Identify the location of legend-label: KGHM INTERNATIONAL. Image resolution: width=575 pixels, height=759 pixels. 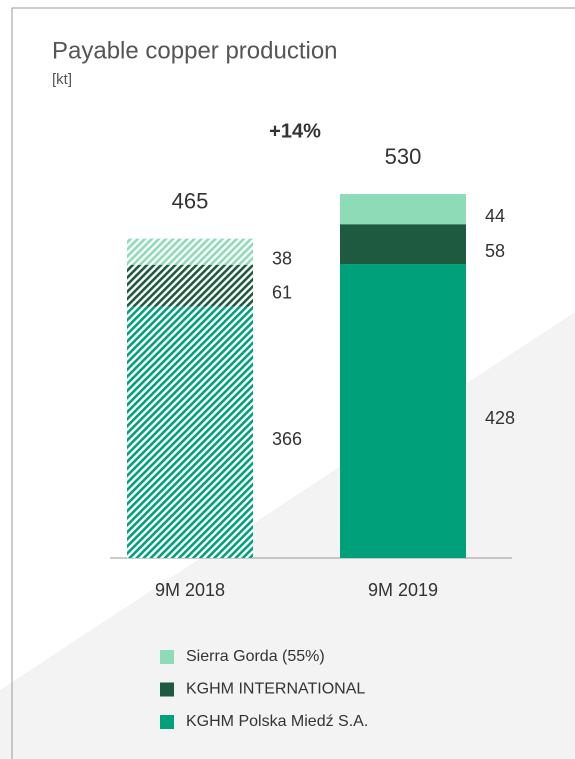
(275, 689).